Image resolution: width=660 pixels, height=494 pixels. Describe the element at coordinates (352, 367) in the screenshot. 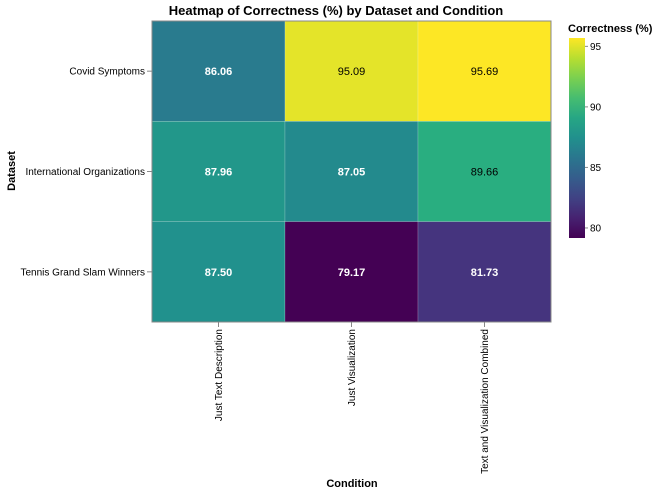

I see `x-tick-label: Just Visualization` at that location.